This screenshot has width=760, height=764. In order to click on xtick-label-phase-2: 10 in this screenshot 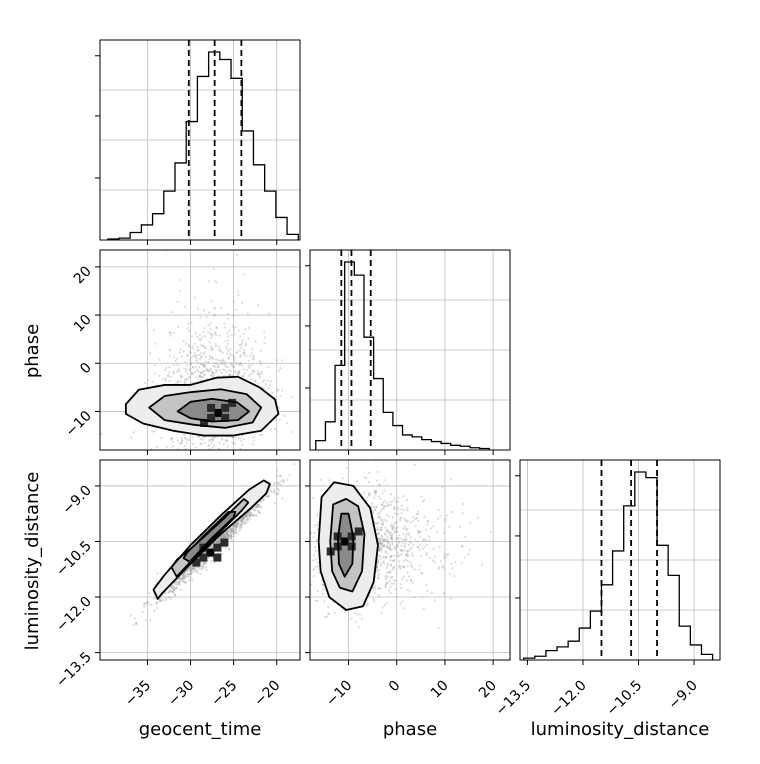, I will do `click(440, 690)`.